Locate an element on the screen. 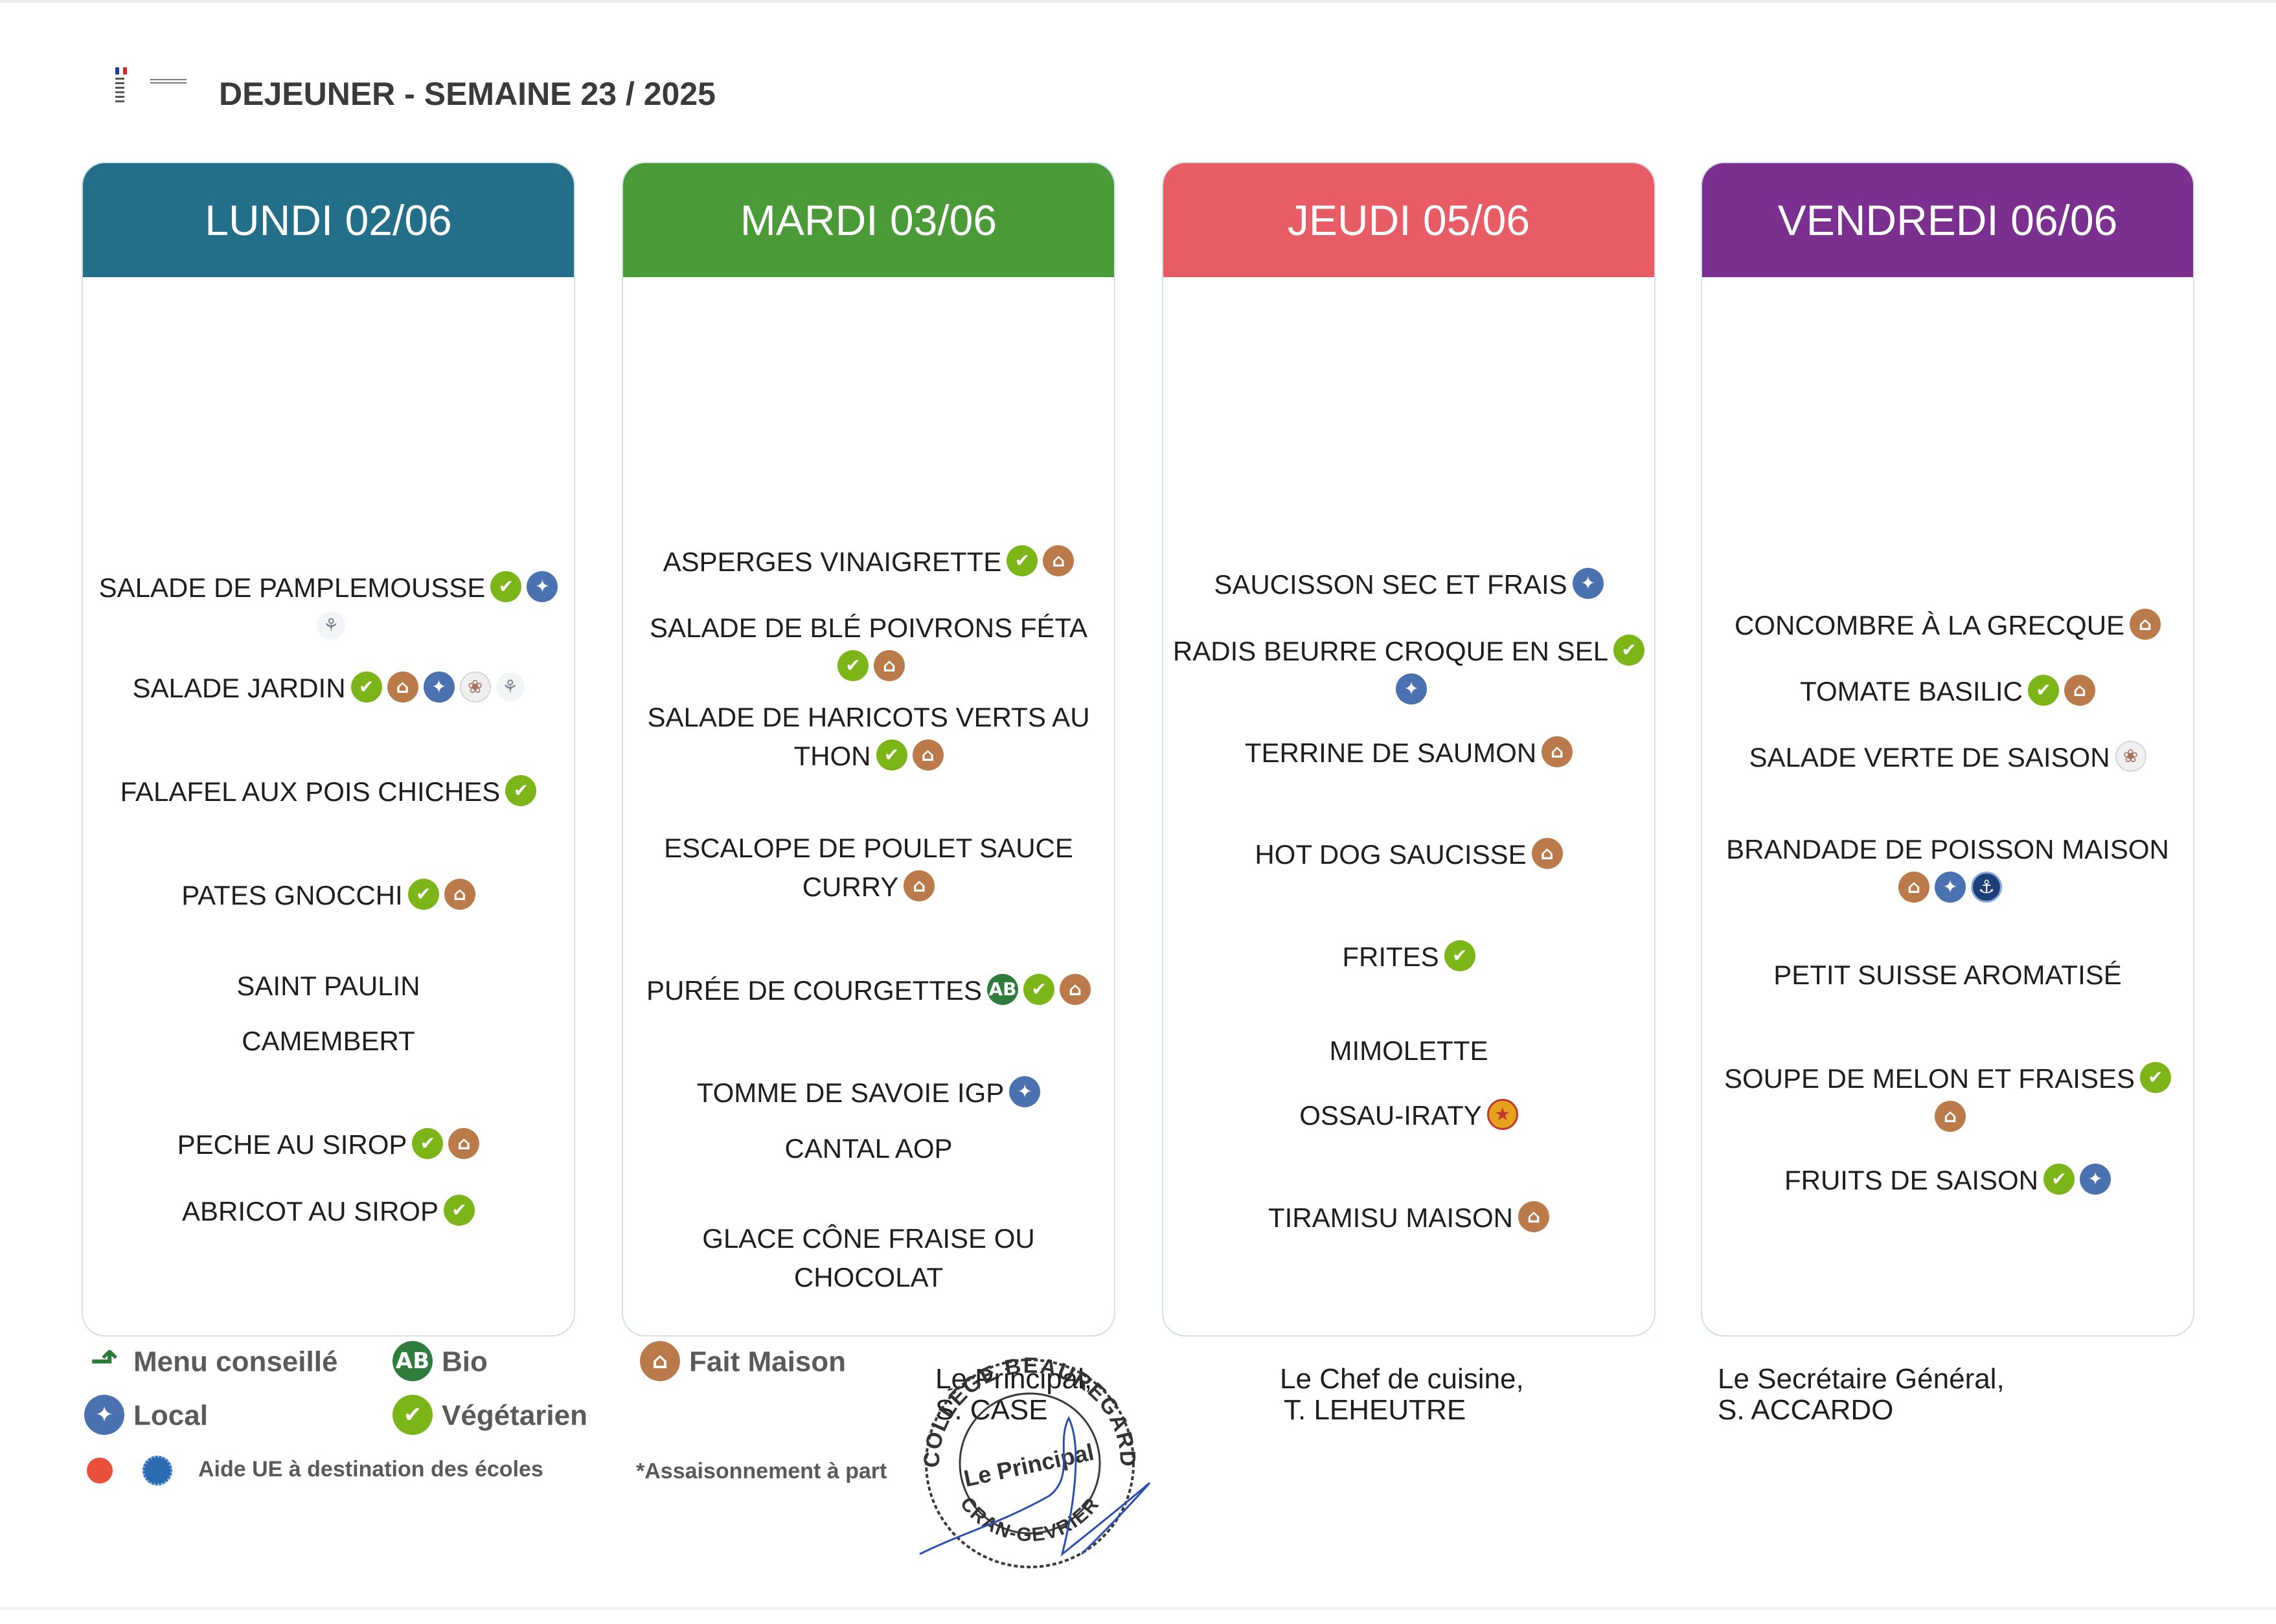 The width and height of the screenshot is (2276, 1624). menu-item: ABRICOT AU SIROP ✔ is located at coordinates (328, 1211).